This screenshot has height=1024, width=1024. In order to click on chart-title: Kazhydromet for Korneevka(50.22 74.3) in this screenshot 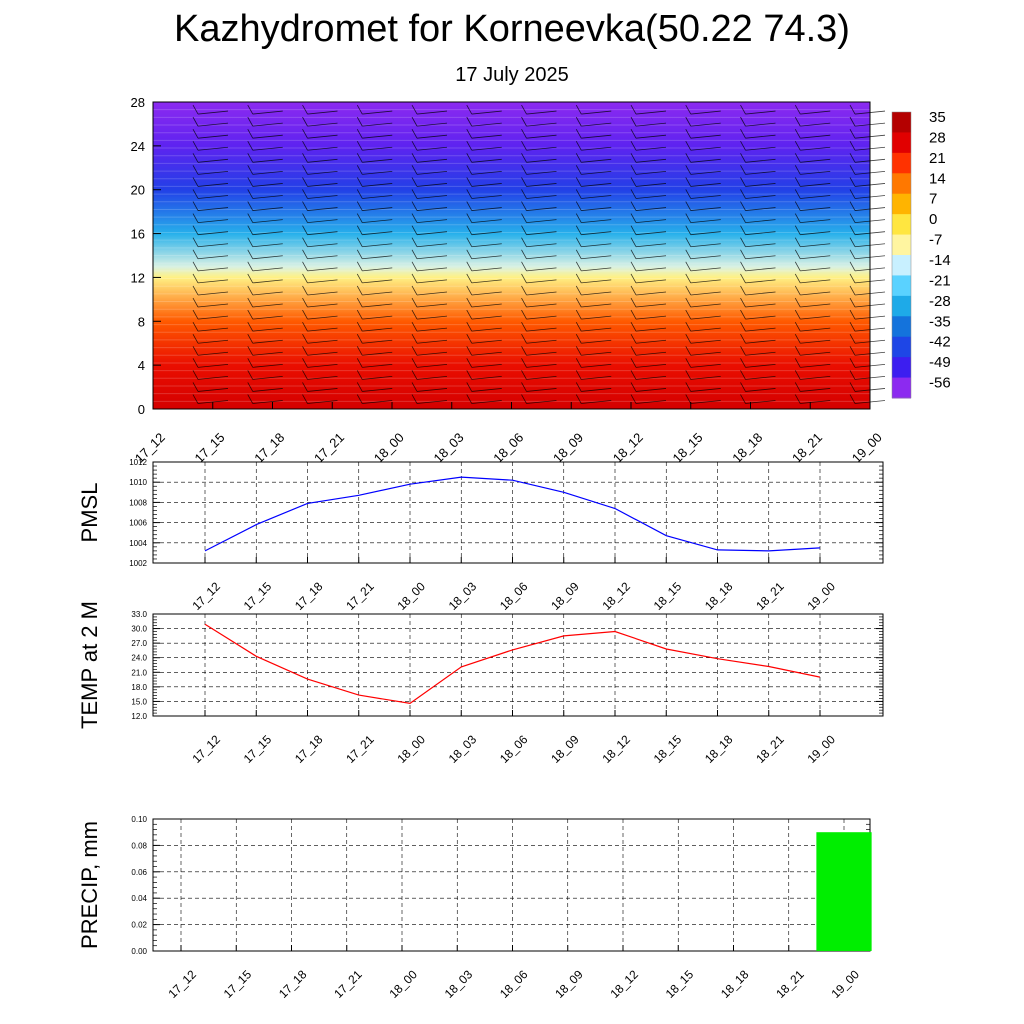, I will do `click(512, 29)`.